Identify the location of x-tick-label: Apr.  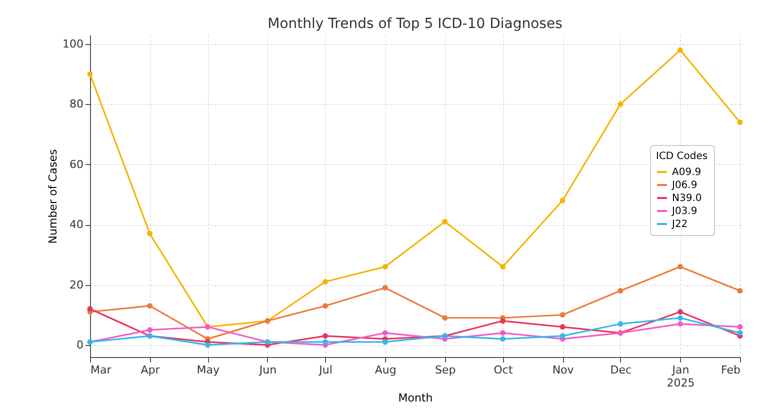
(150, 370).